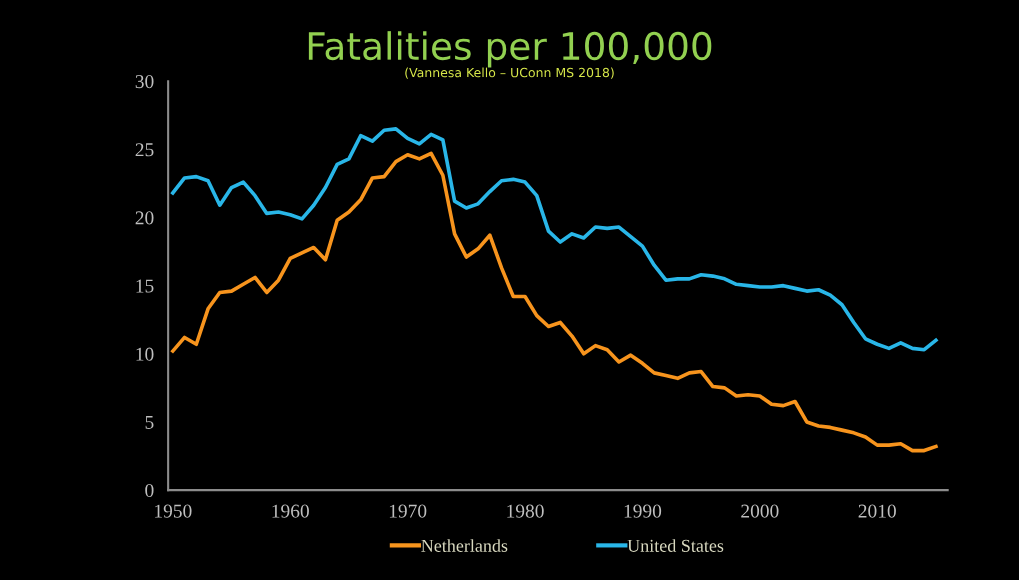 The height and width of the screenshot is (580, 1019). I want to click on y-tick-label: 0, so click(149, 490).